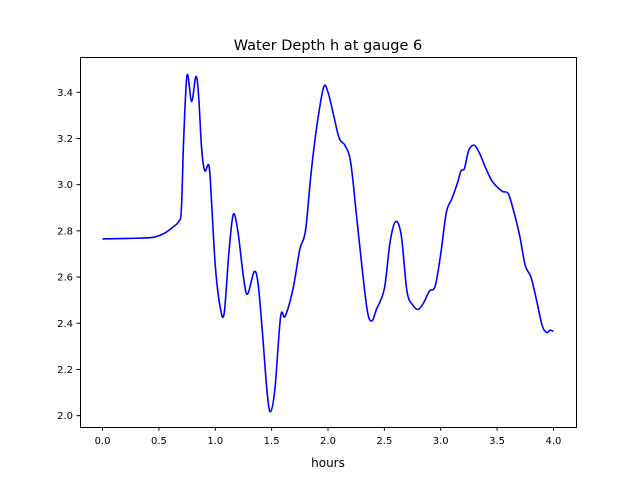 The height and width of the screenshot is (484, 640). What do you see at coordinates (65, 324) in the screenshot?
I see `y-tick-label: 2.4` at bounding box center [65, 324].